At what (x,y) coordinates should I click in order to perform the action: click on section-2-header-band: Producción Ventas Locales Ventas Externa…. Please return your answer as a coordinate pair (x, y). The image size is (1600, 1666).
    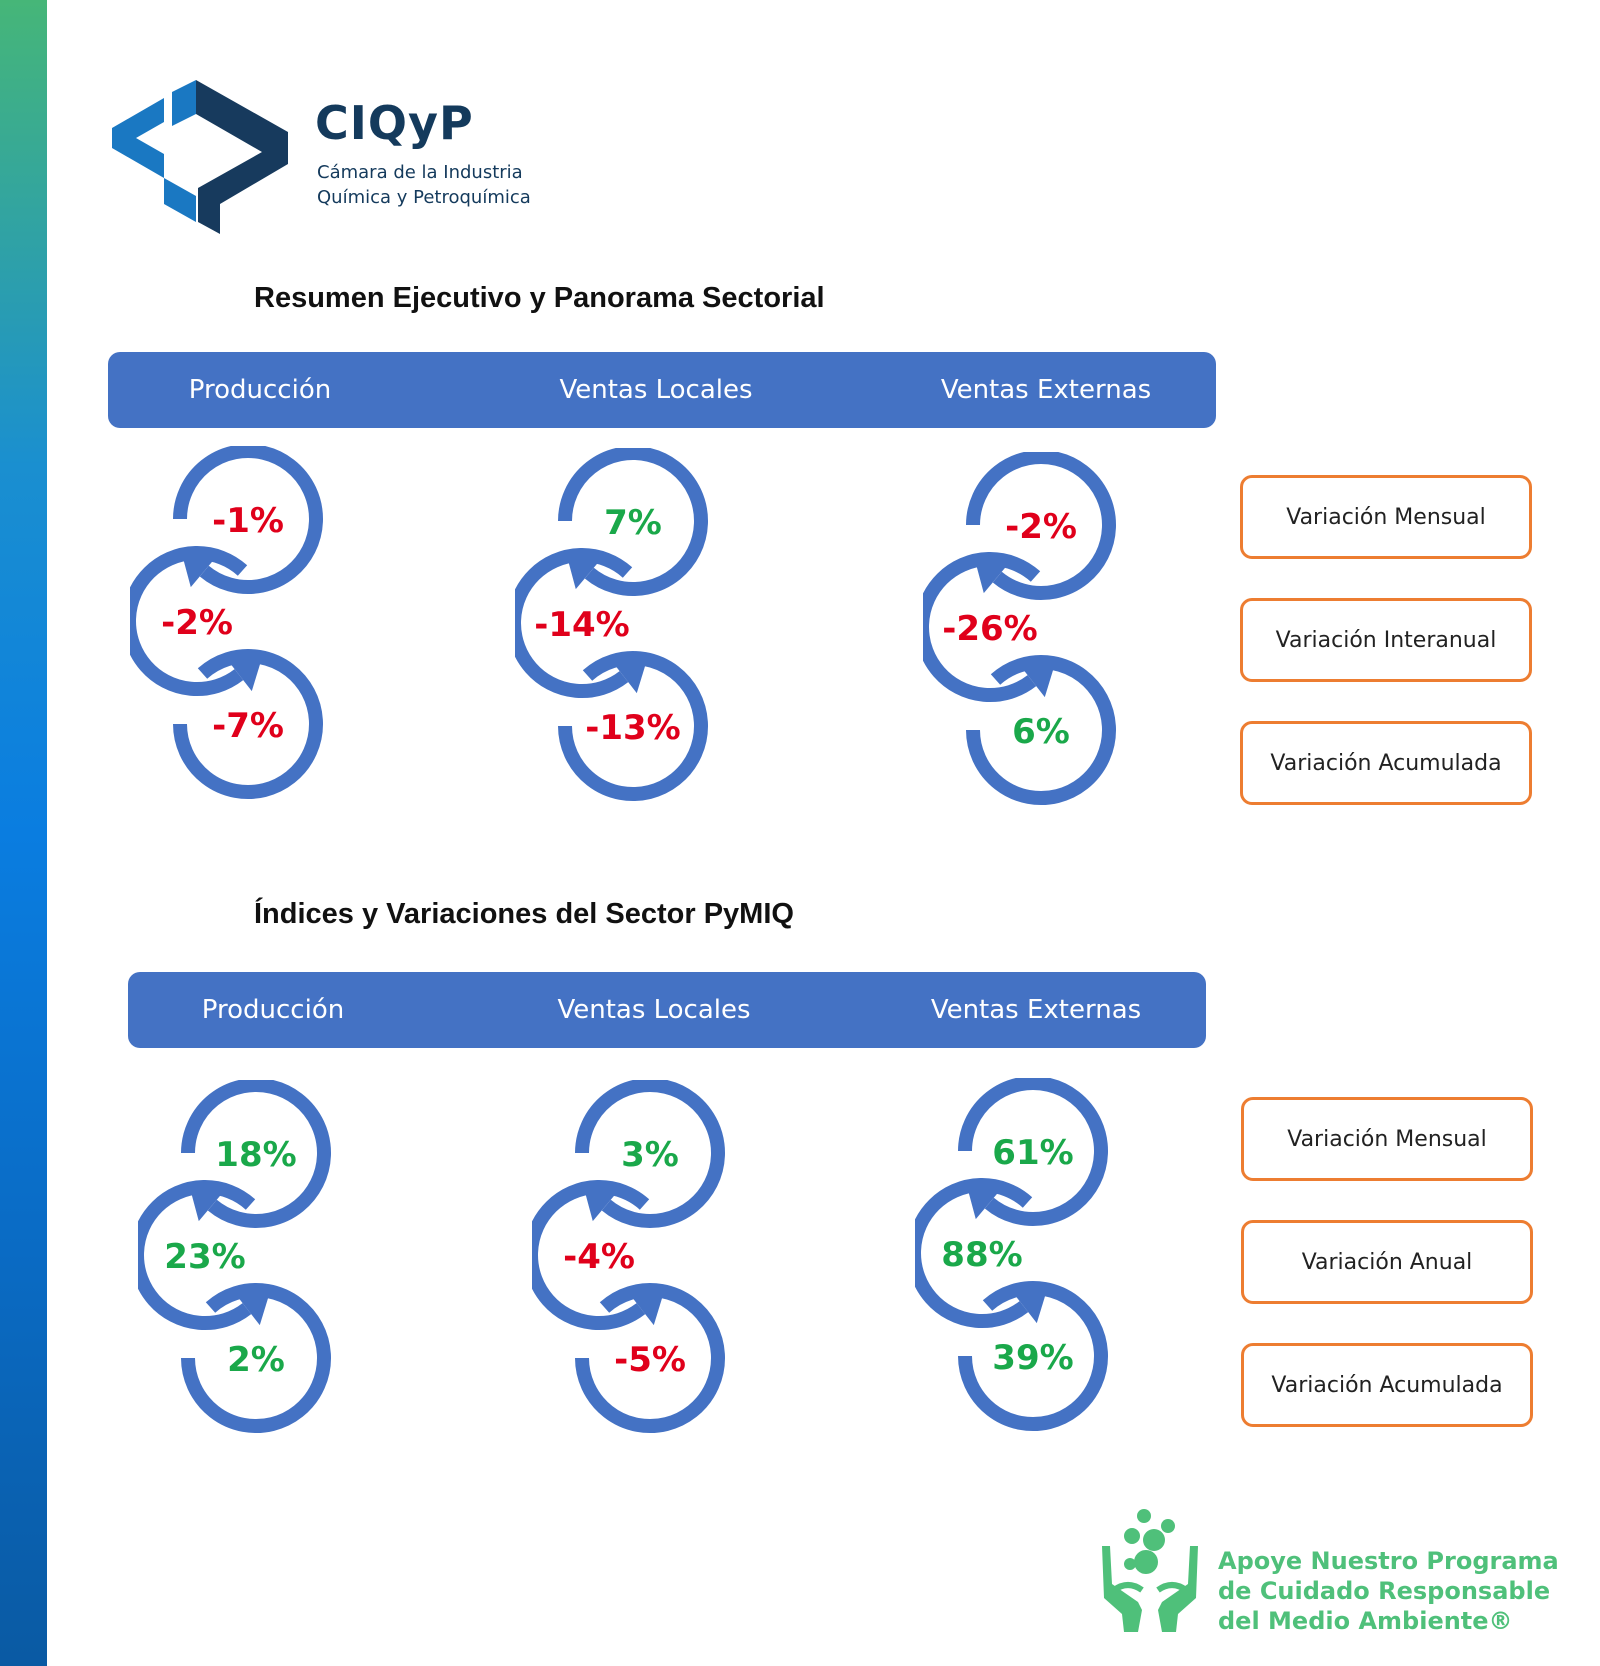
    Looking at the image, I should click on (667, 1010).